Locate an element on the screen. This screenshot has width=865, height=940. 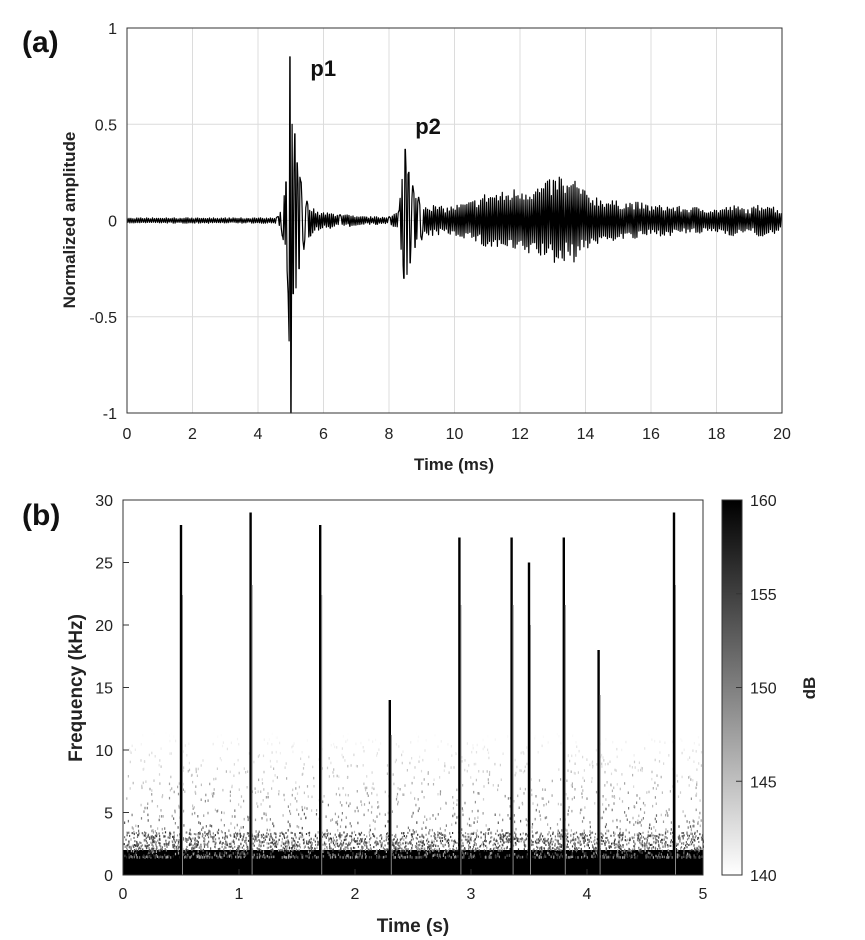
a-annotation-p2: p2 is located at coordinates (428, 126).